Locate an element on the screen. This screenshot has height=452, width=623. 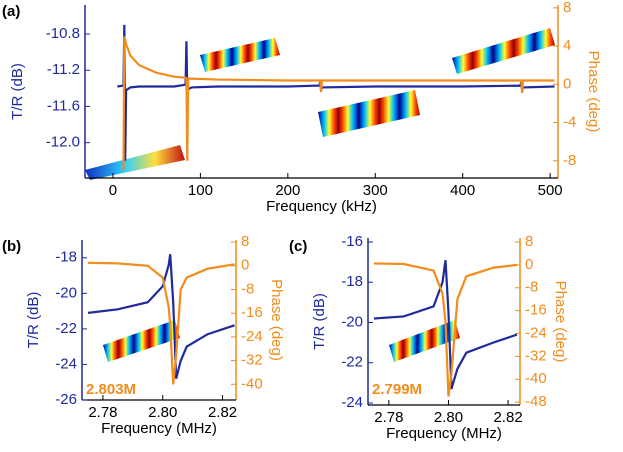
x-axis-label: Frequency (kHz) is located at coordinates (321, 206).